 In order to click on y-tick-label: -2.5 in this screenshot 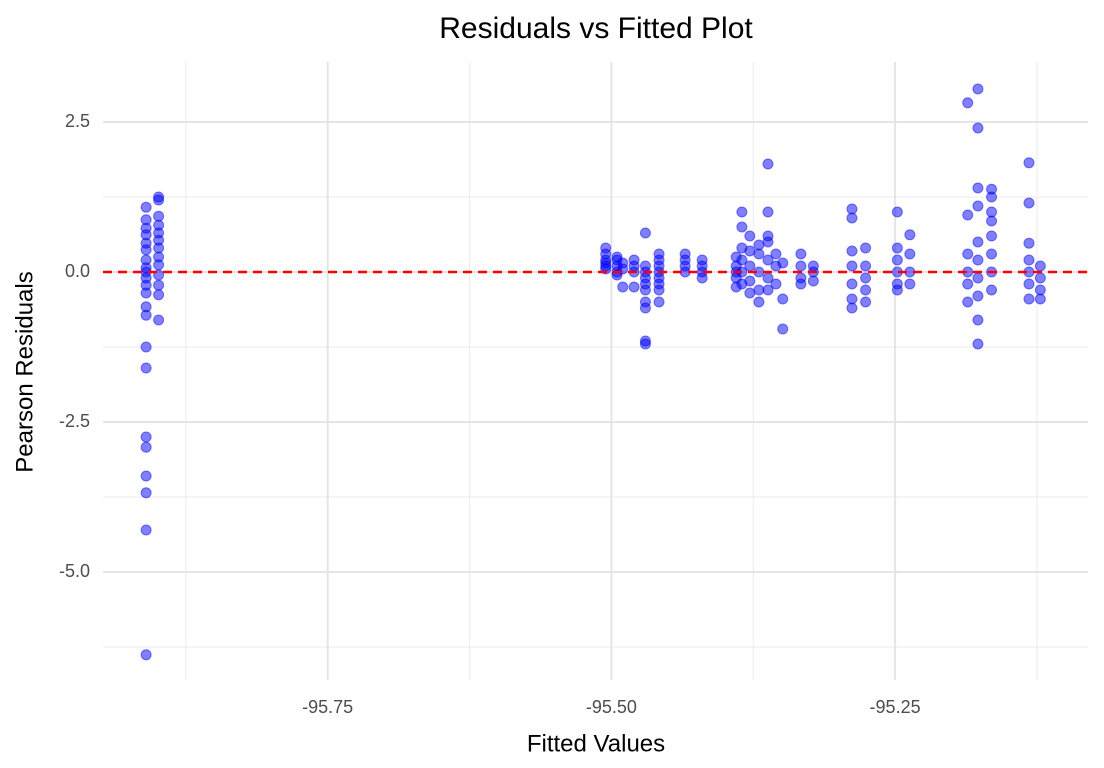, I will do `click(74, 421)`.